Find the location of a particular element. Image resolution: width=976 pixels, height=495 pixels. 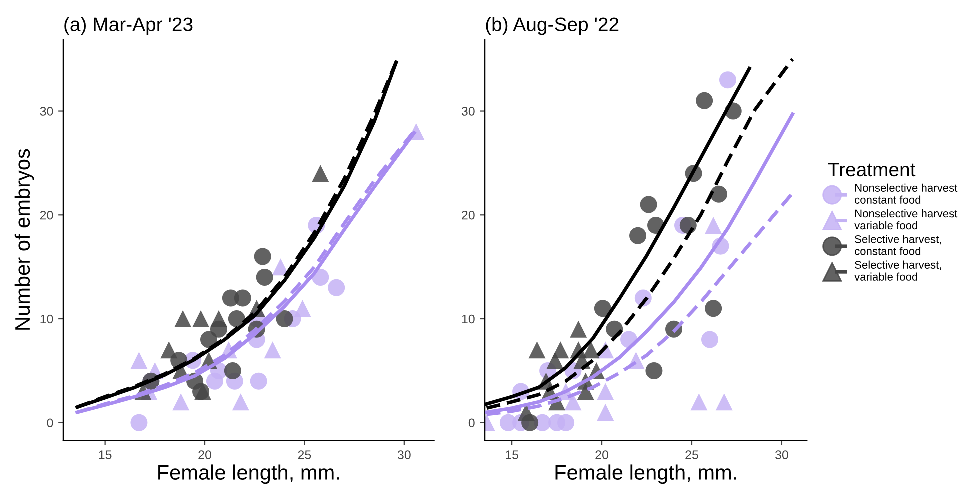

chart-title: (a) Mar-Apr '23 is located at coordinates (128, 26).